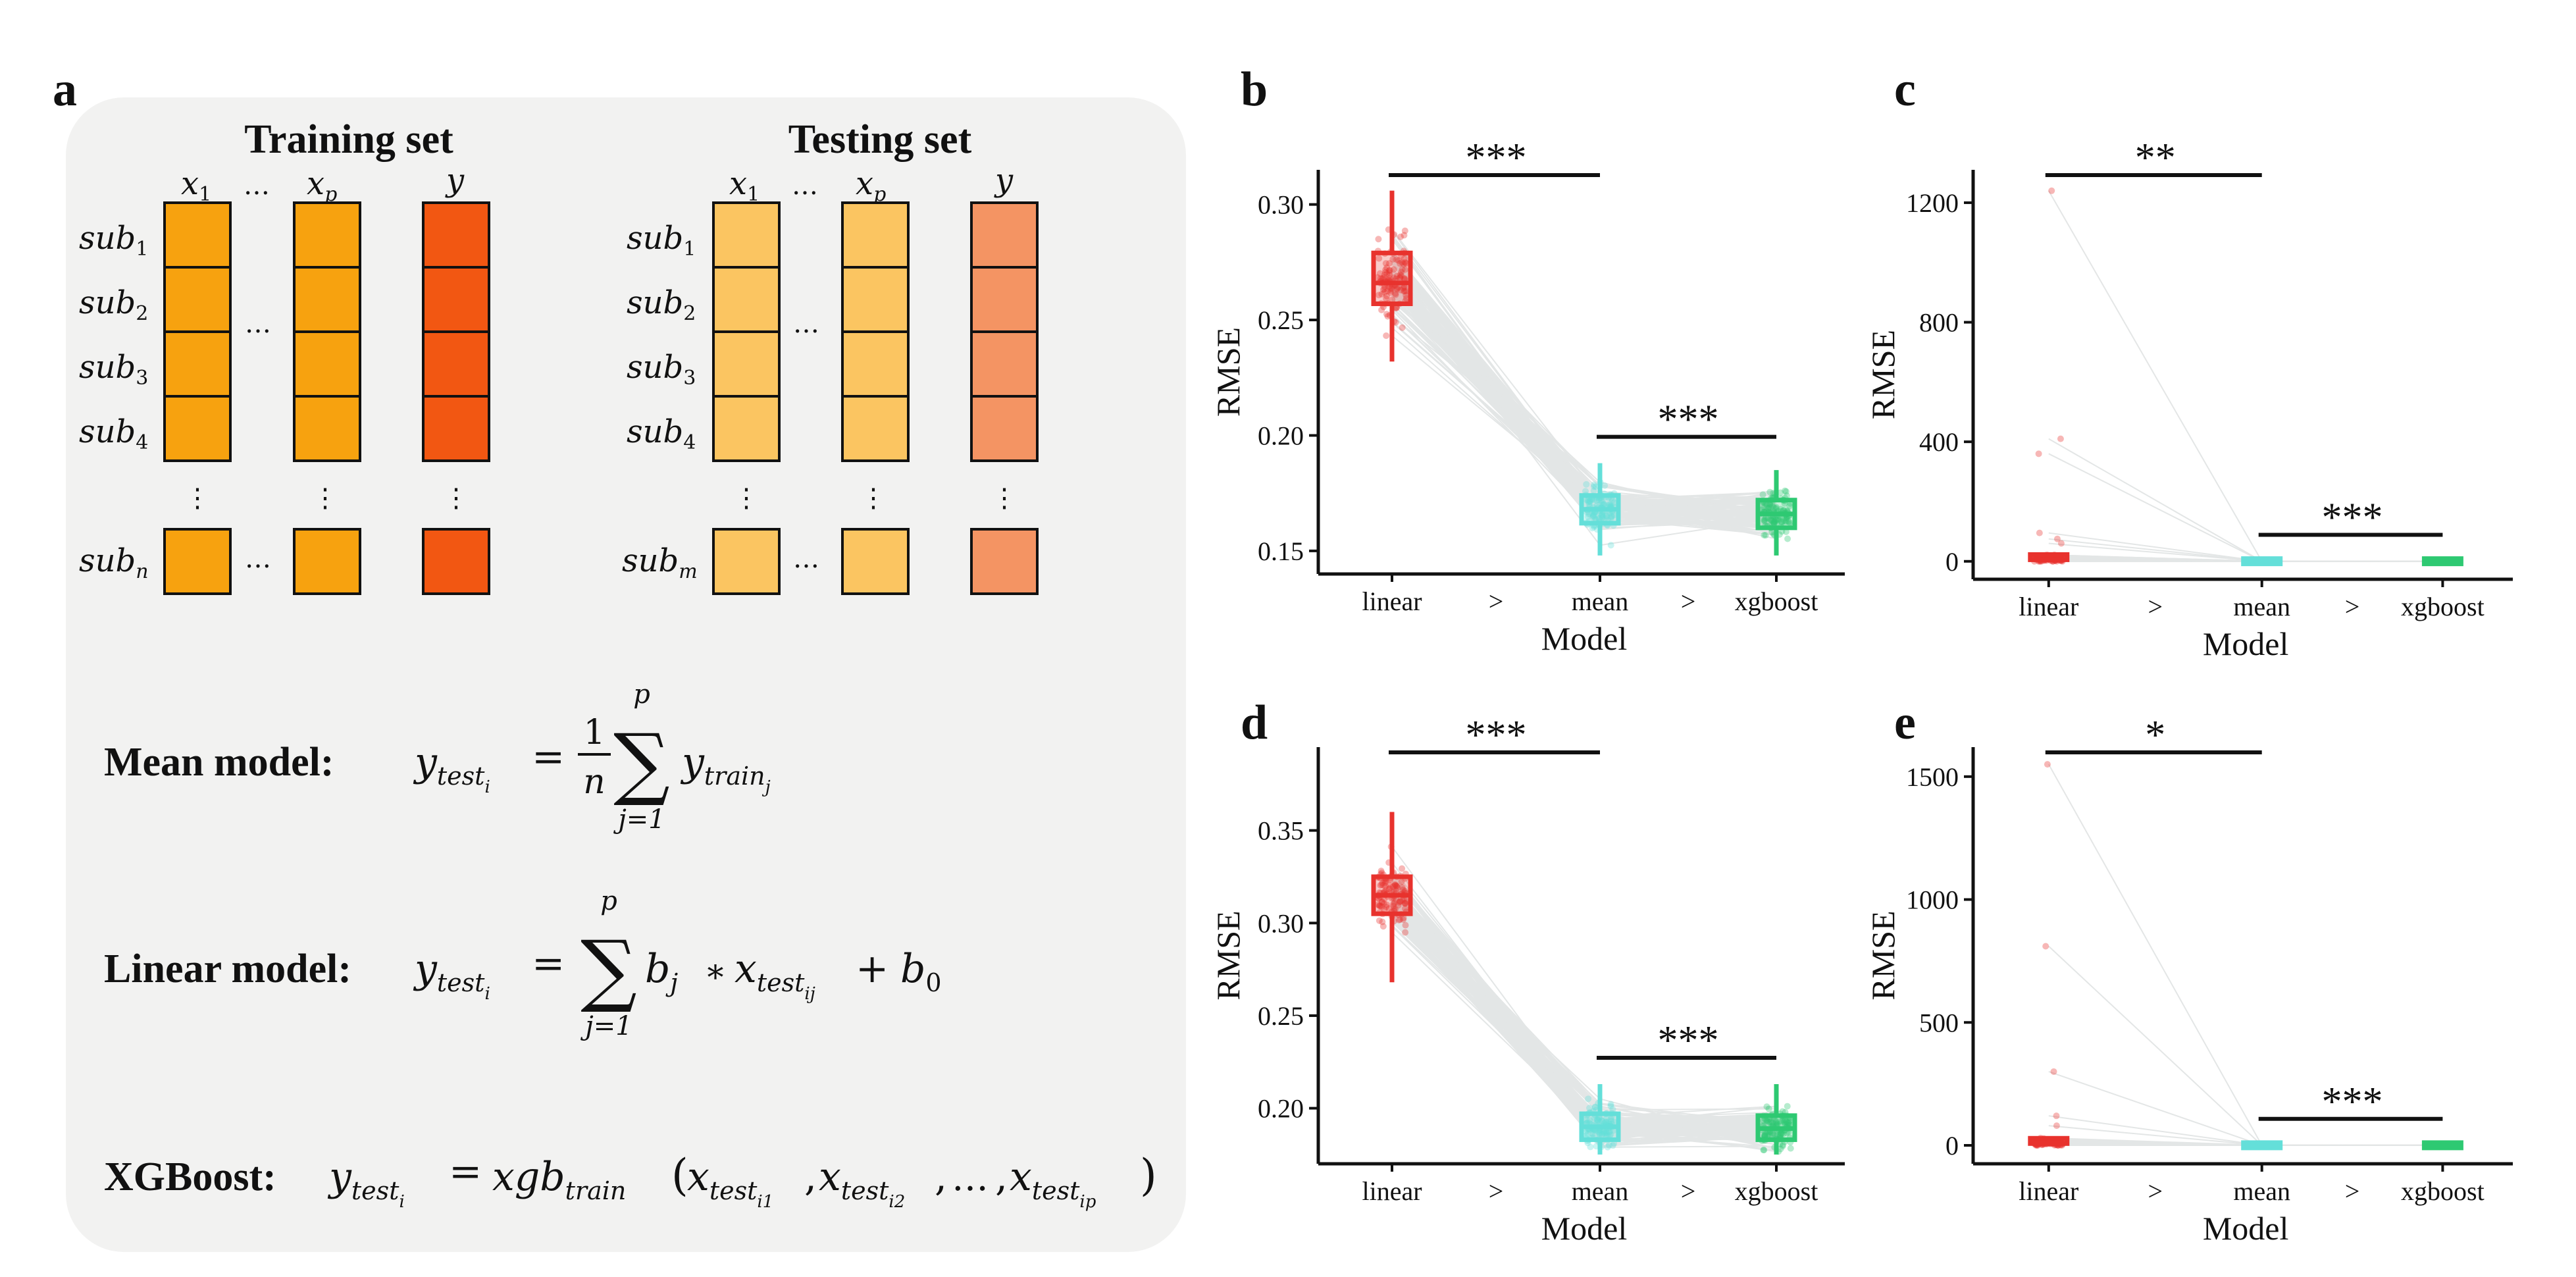  I want to click on col-label-x1: x1, so click(744, 185).